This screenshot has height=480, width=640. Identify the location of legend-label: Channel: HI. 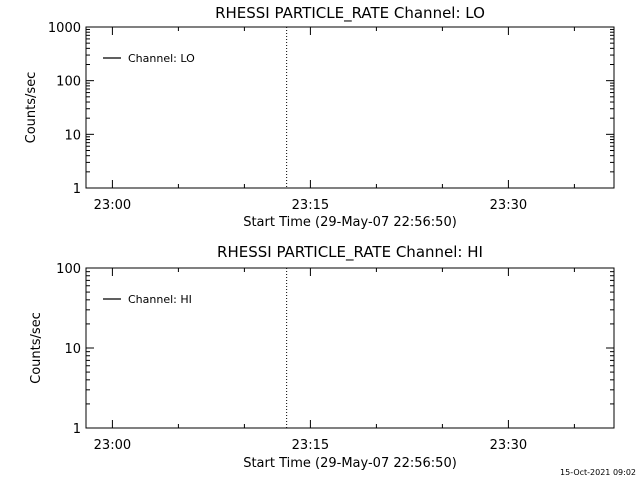
(160, 299).